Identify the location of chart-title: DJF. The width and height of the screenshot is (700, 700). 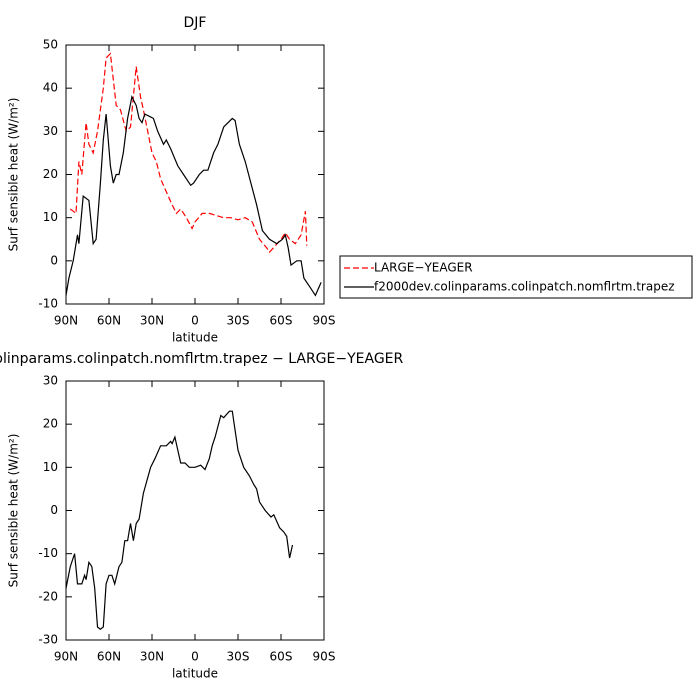
(195, 23).